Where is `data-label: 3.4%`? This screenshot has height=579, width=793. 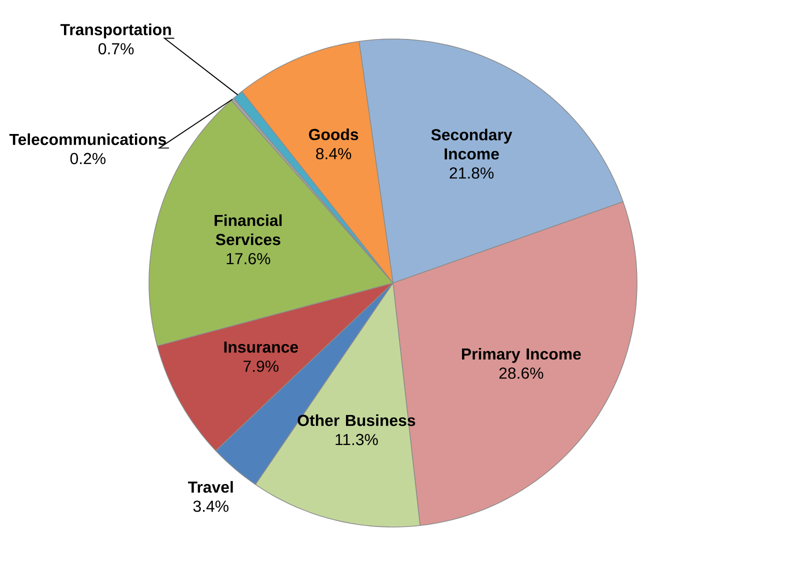 data-label: 3.4% is located at coordinates (210, 506).